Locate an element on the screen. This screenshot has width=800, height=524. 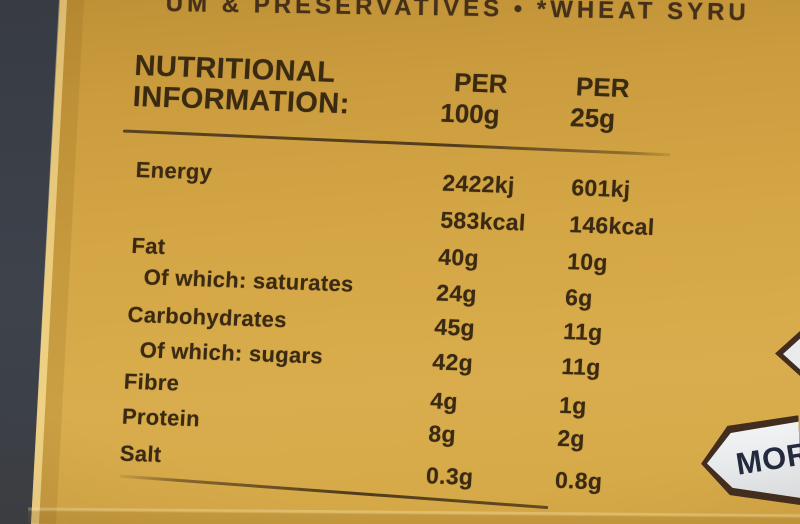
table-row: Of which: sugars 42g 11g is located at coordinates (403, 358).